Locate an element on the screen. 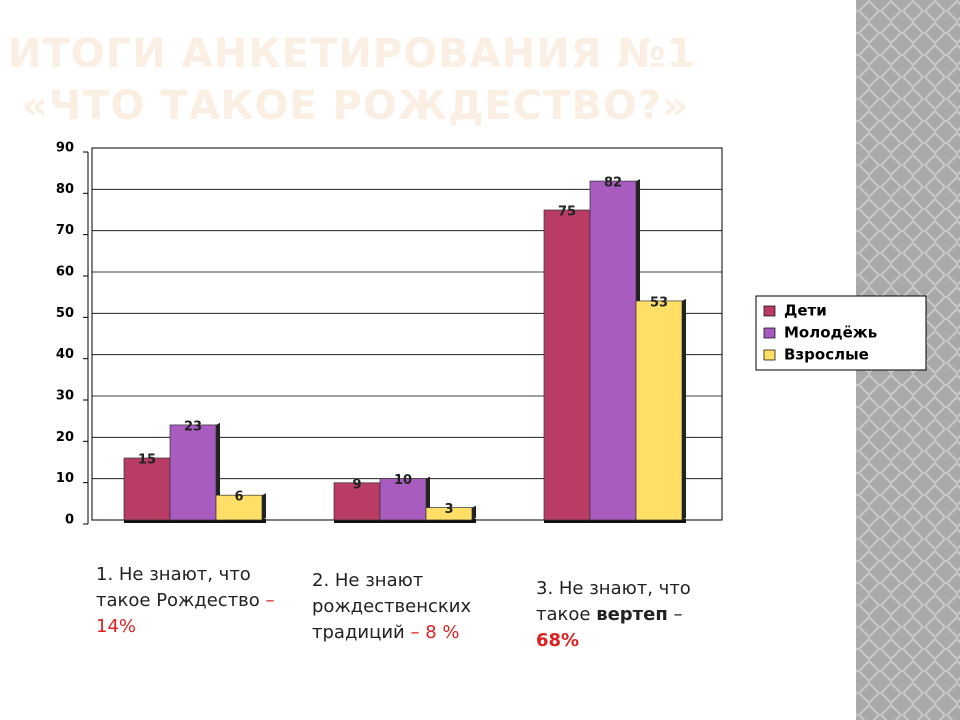 The height and width of the screenshot is (720, 960). y-tick-label: 30 is located at coordinates (65, 396).